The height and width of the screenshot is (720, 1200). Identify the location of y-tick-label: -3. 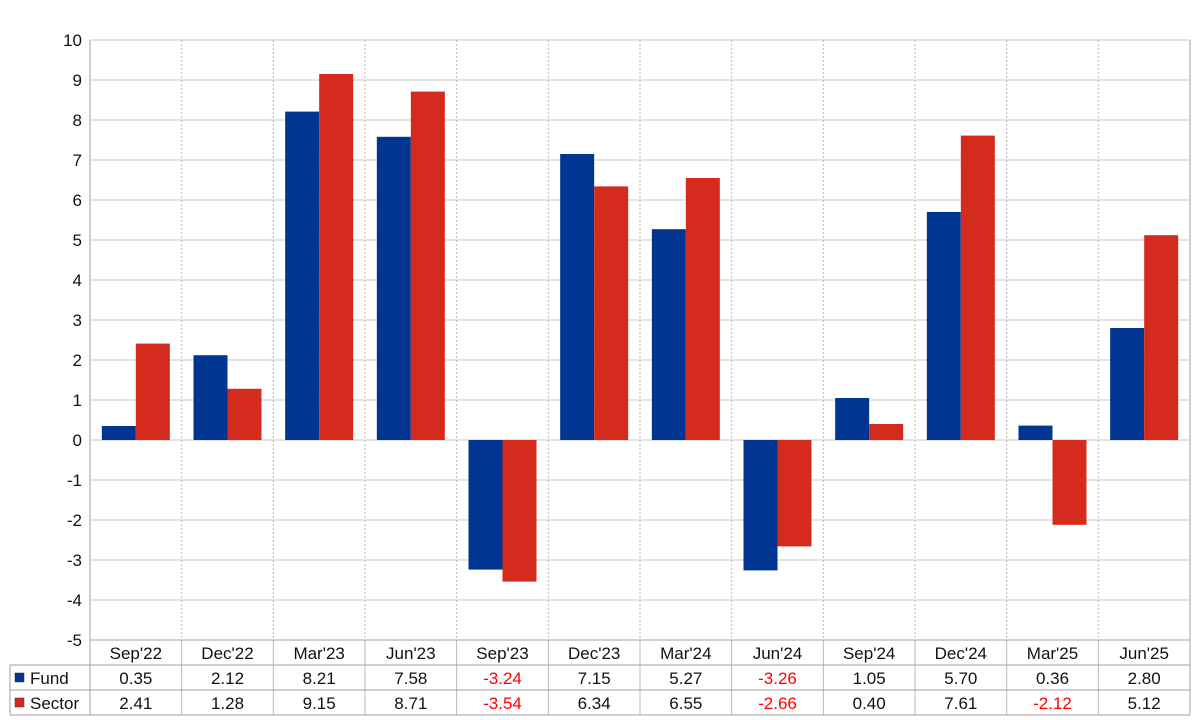
(74, 560).